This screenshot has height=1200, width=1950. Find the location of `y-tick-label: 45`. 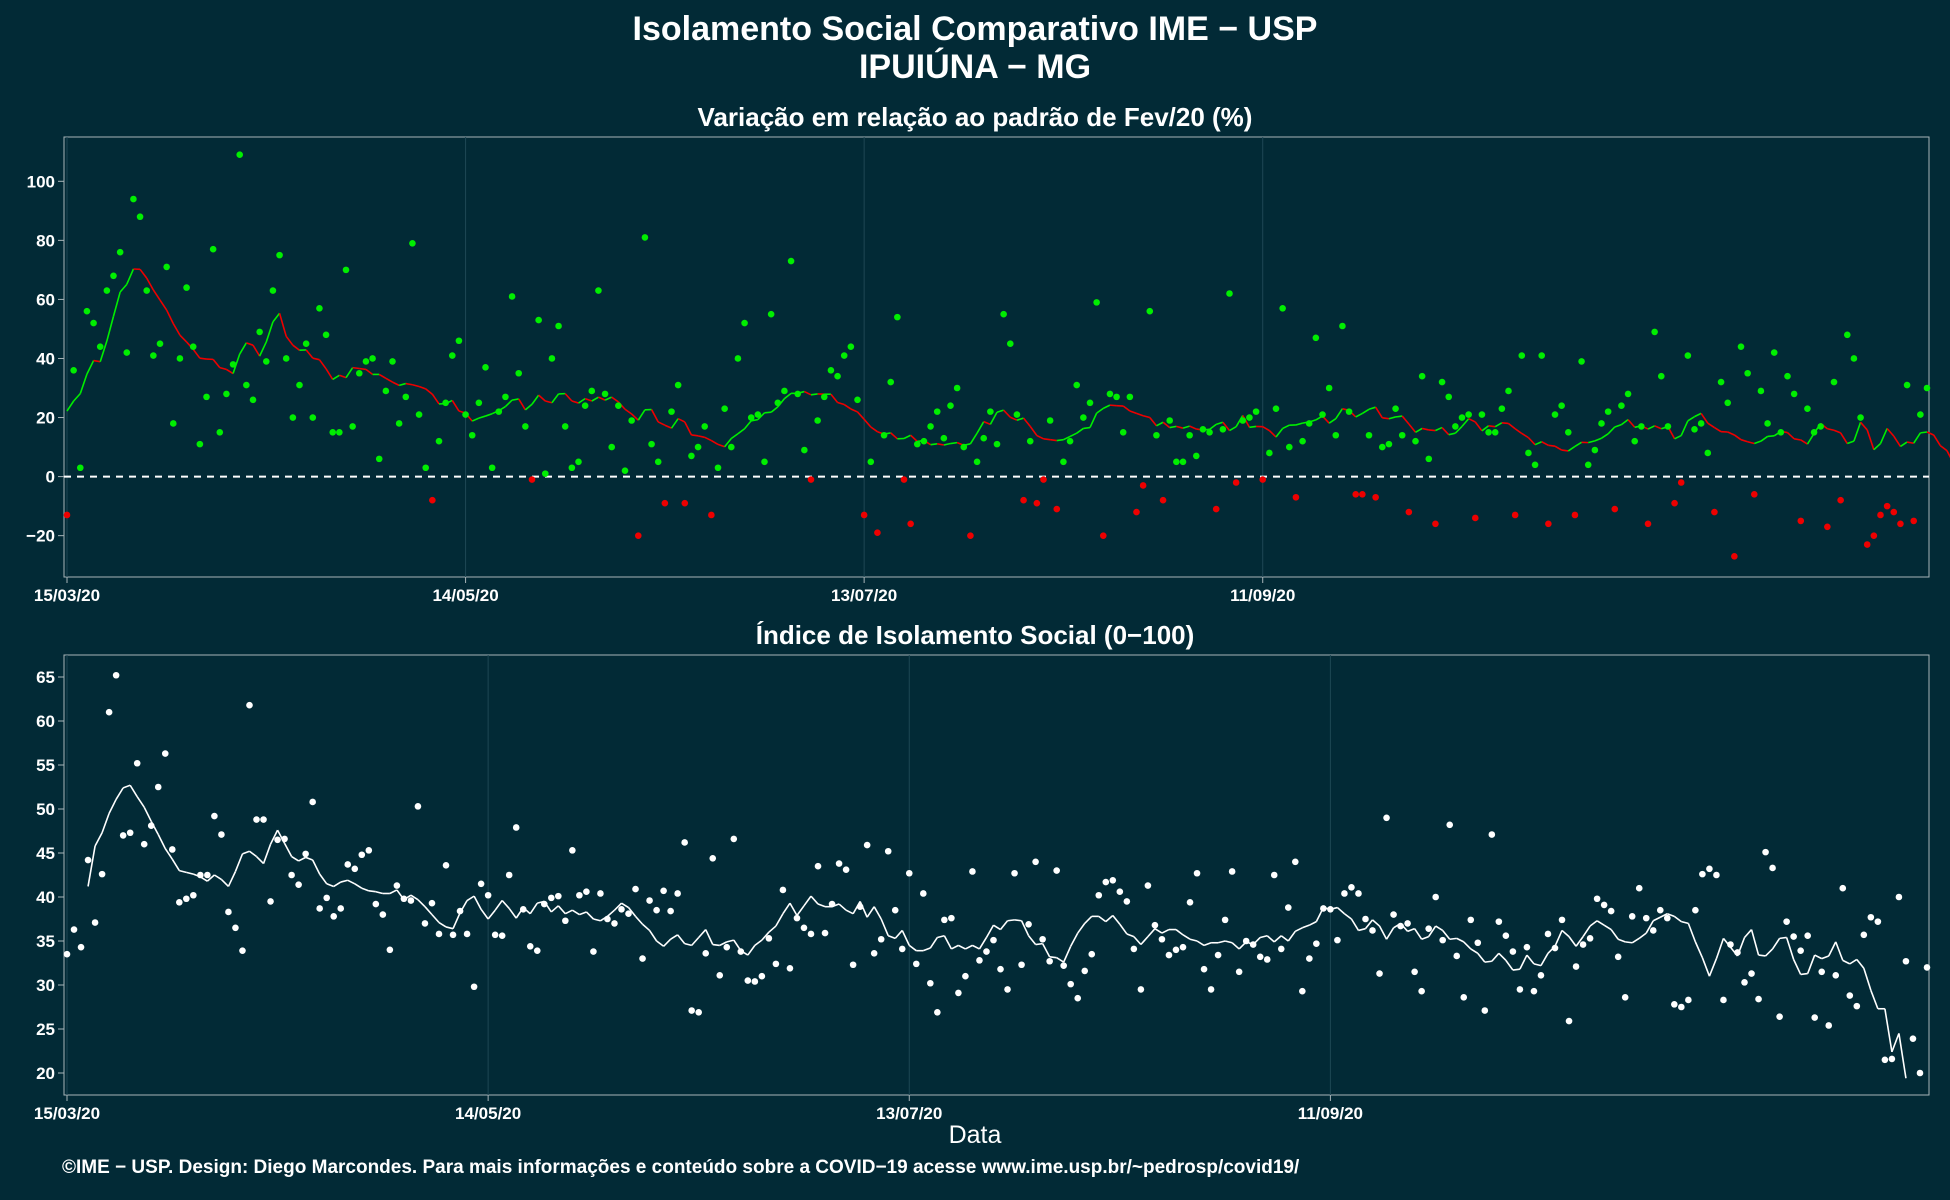

y-tick-label: 45 is located at coordinates (45, 853).